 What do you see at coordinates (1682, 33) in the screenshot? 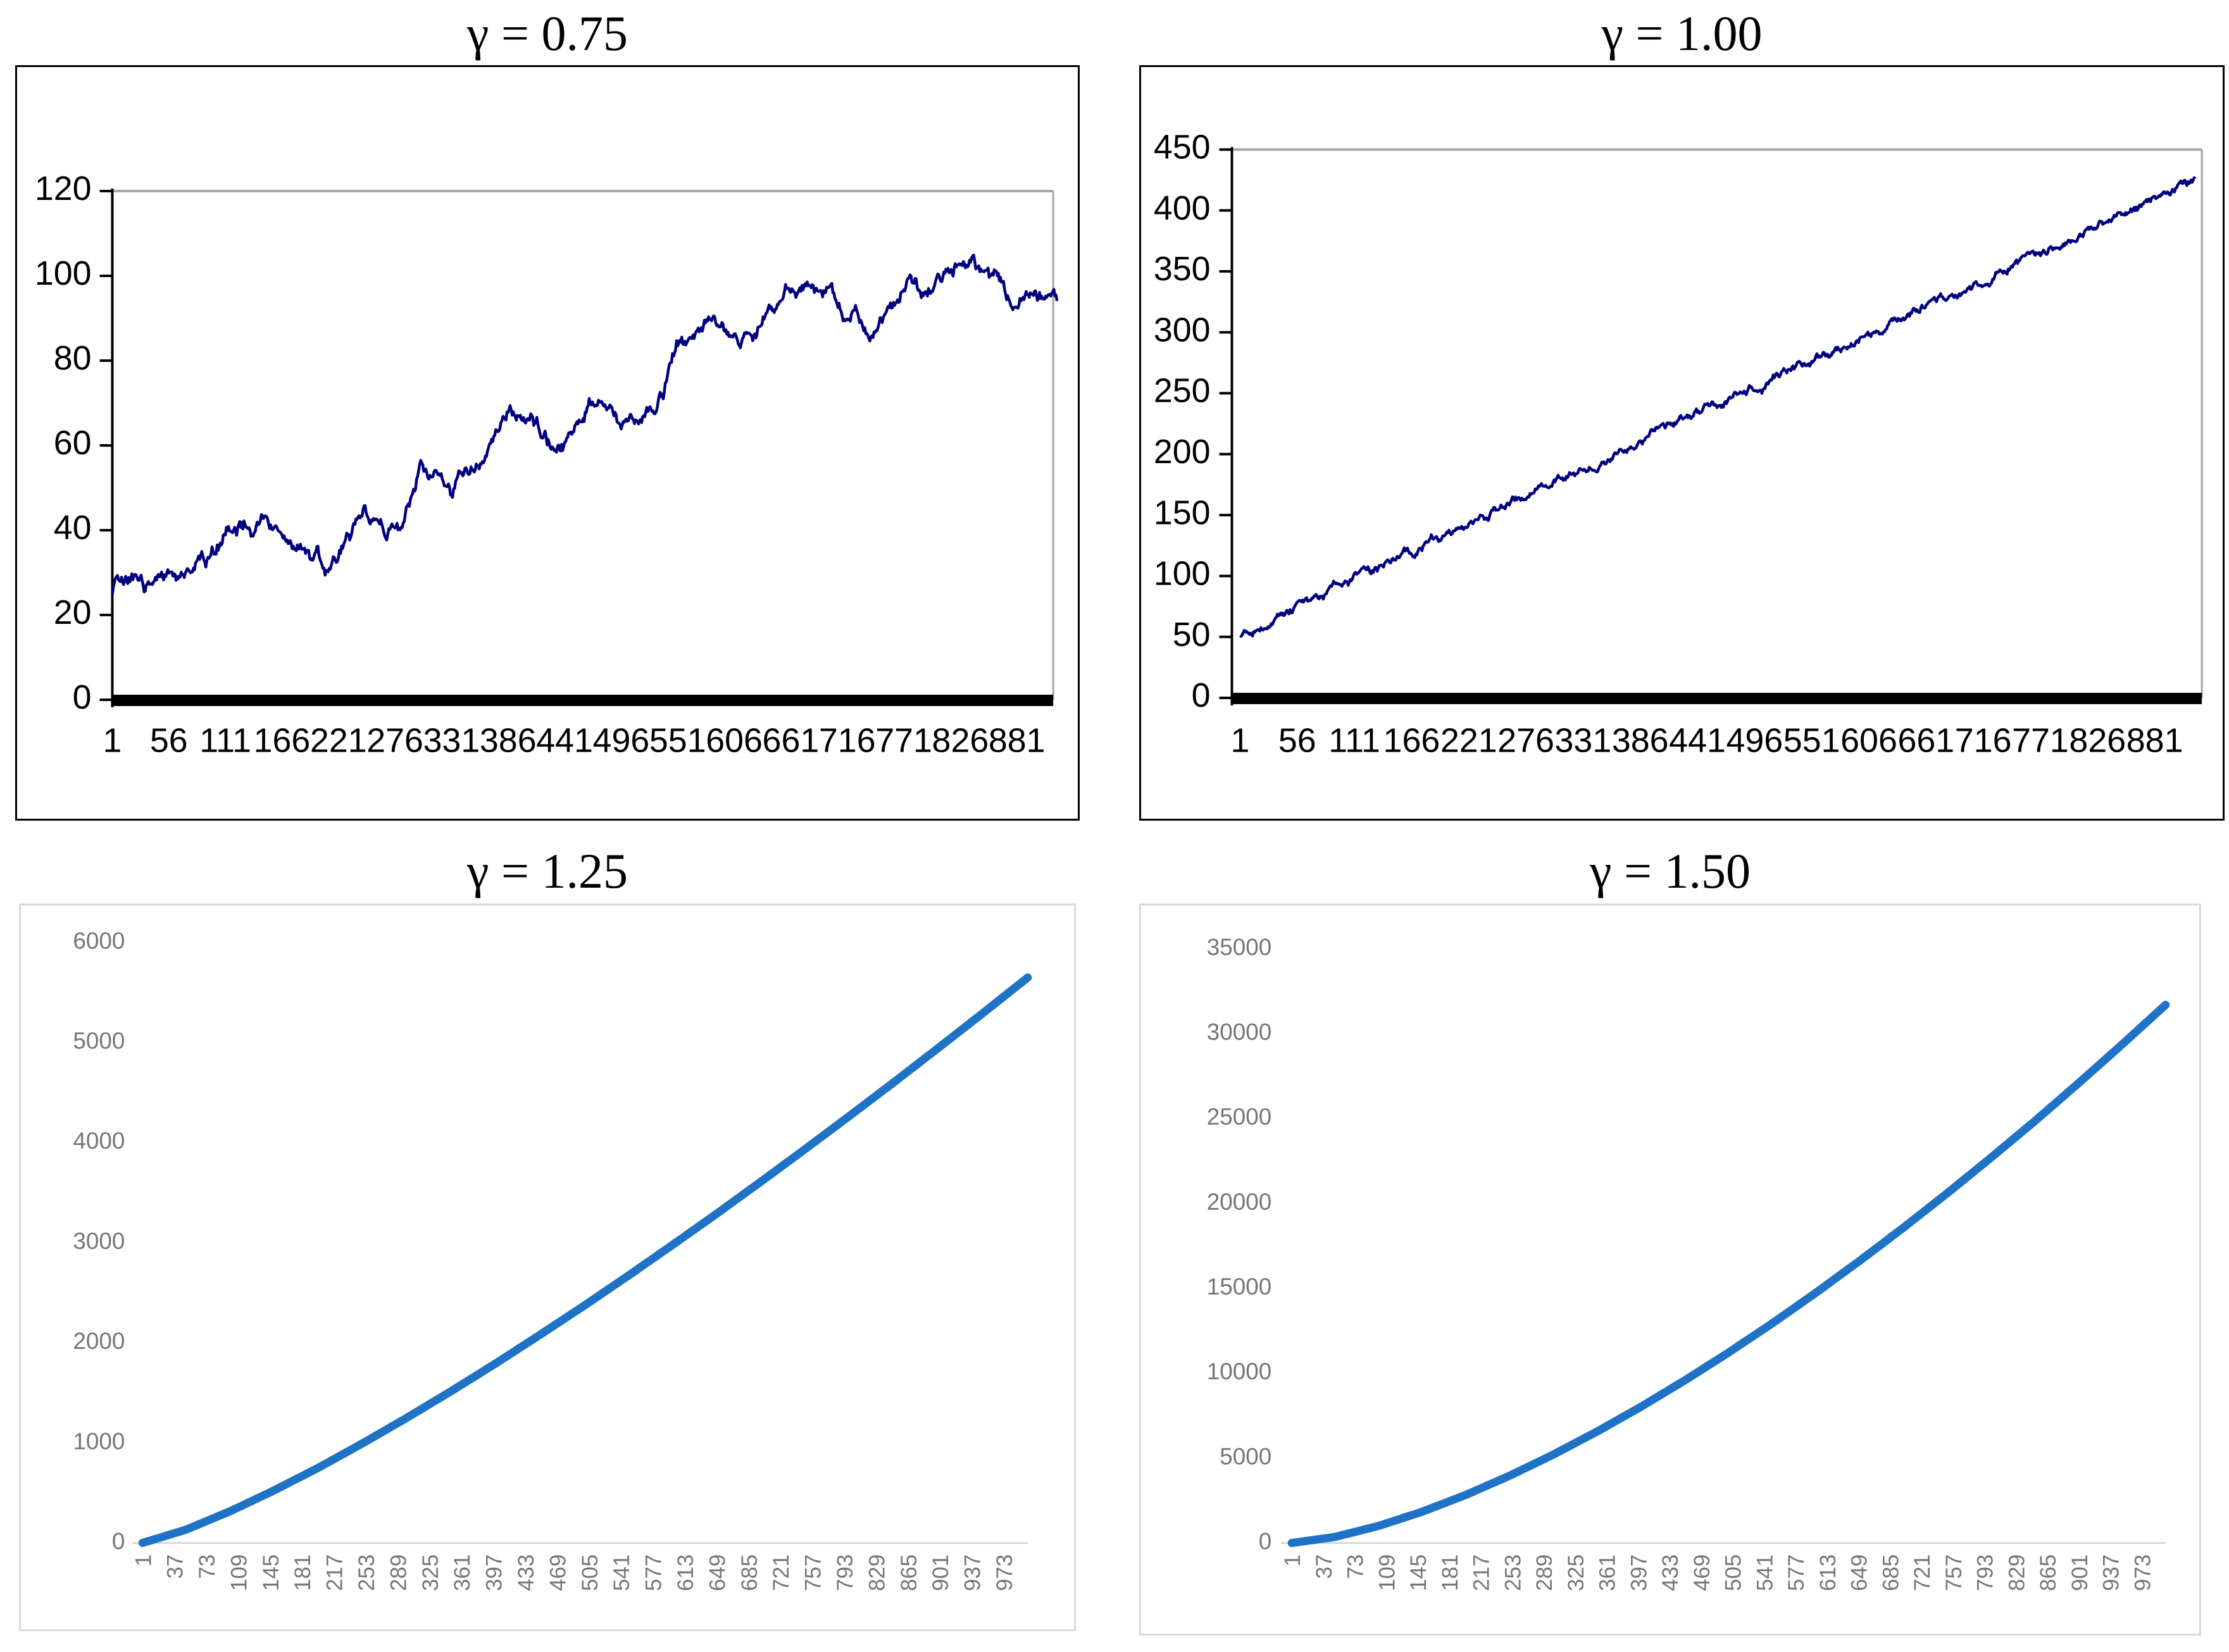
I see `chart-title-gamma-1-00: γ = 1.00` at bounding box center [1682, 33].